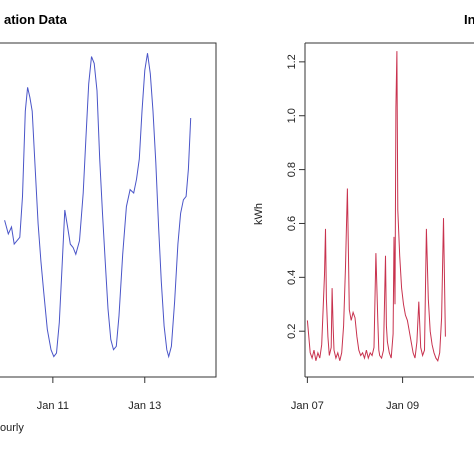 This screenshot has height=474, width=474. What do you see at coordinates (99, 394) in the screenshot?
I see `left-x-axis: Jan 11 Jan 13` at bounding box center [99, 394].